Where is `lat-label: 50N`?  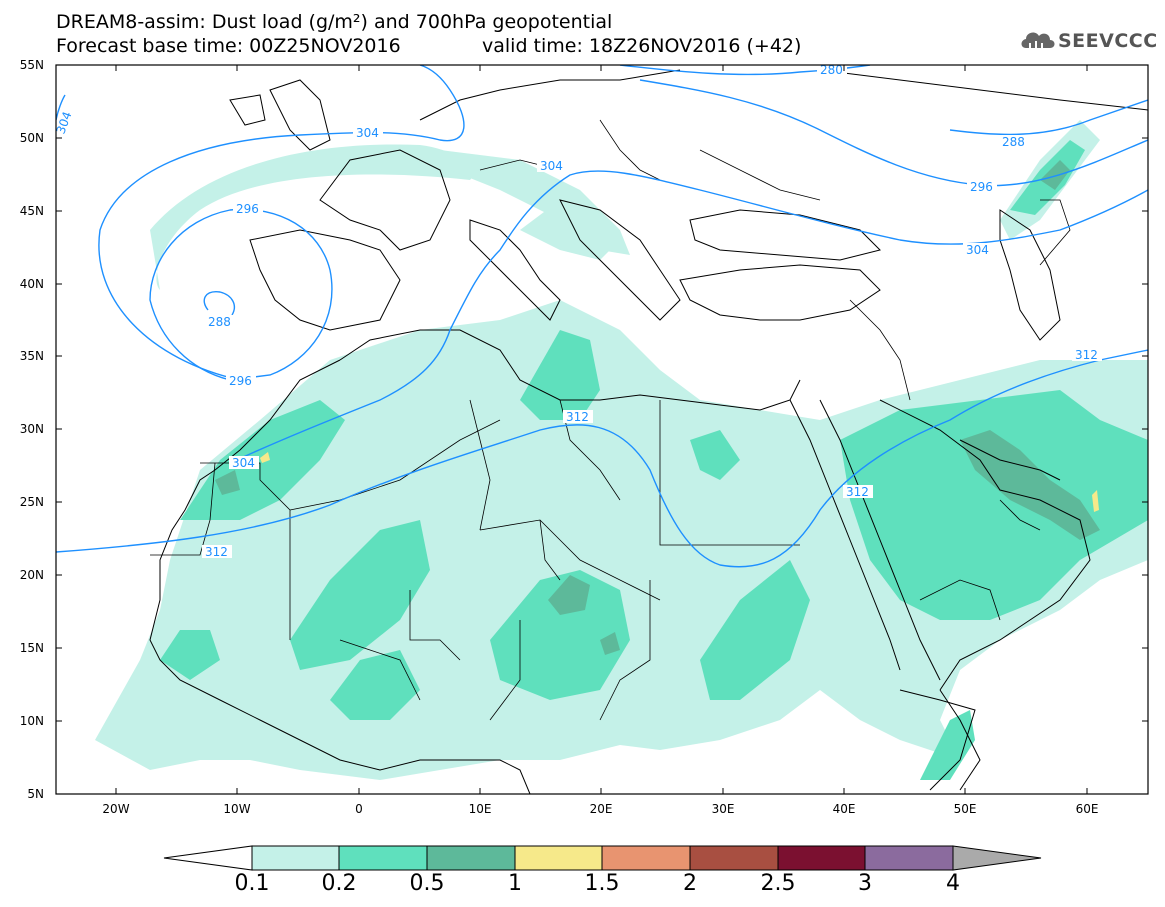 lat-label: 50N is located at coordinates (31, 138).